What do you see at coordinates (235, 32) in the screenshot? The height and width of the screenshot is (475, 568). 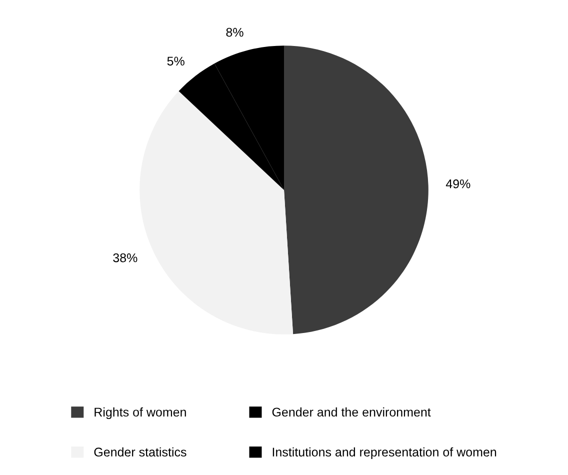 I see `data-label: 8%` at bounding box center [235, 32].